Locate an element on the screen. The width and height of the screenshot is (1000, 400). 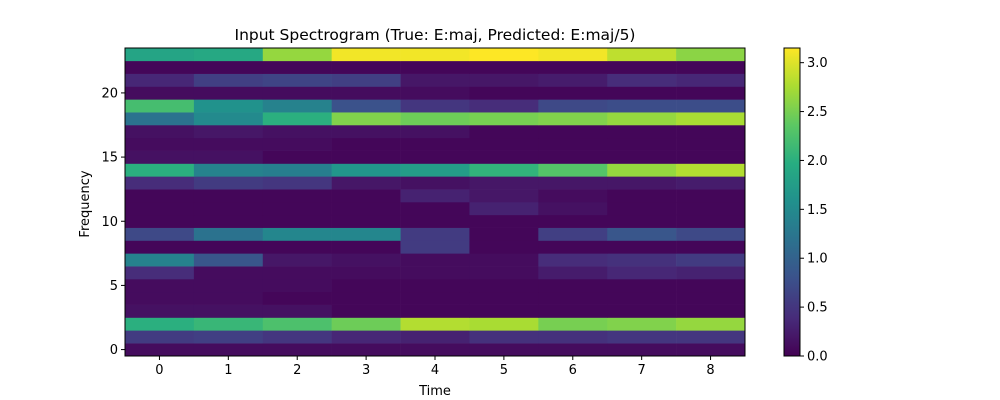
y-axis-label: Frequency is located at coordinates (85, 203).